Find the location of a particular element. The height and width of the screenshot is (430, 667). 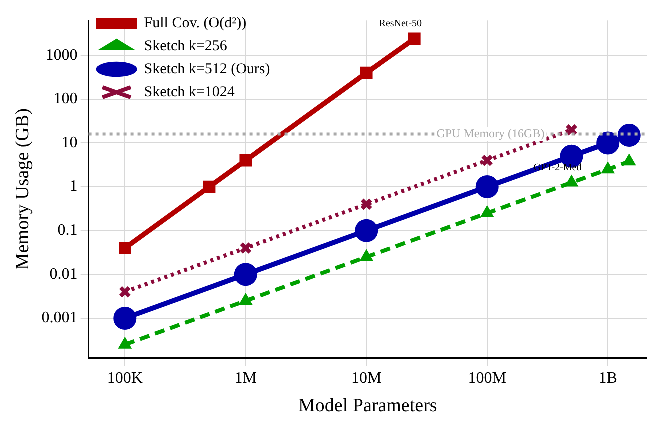

y-tick-label: 10 is located at coordinates (70, 143).